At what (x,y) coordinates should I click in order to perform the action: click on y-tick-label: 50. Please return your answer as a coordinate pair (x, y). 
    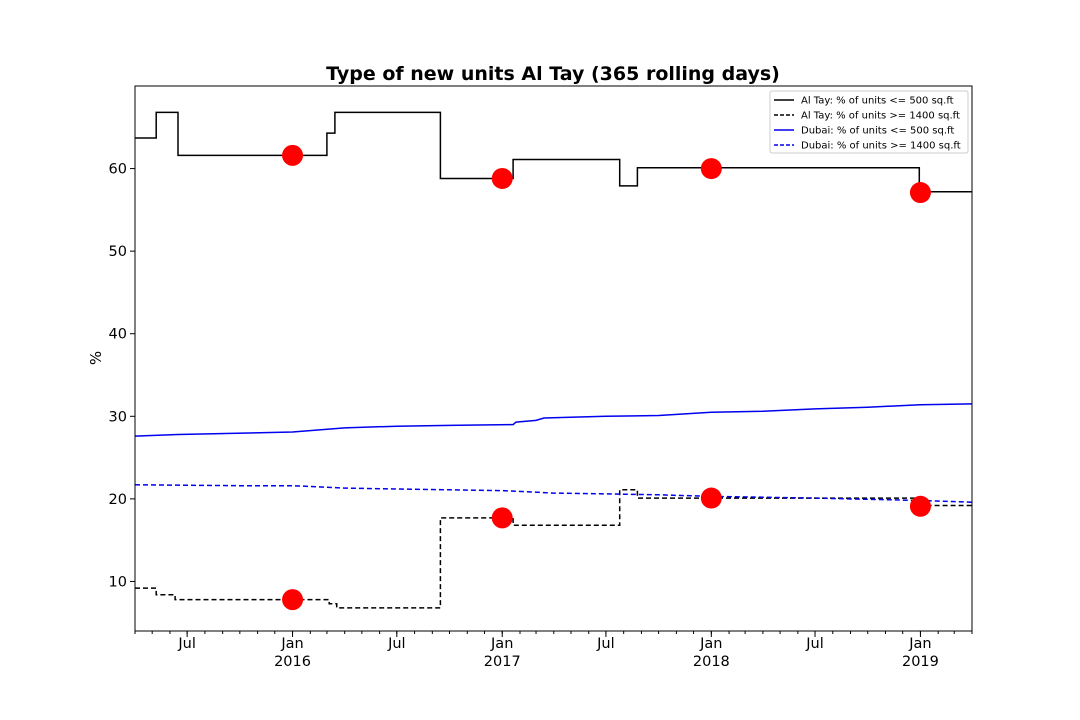
    Looking at the image, I should click on (118, 252).